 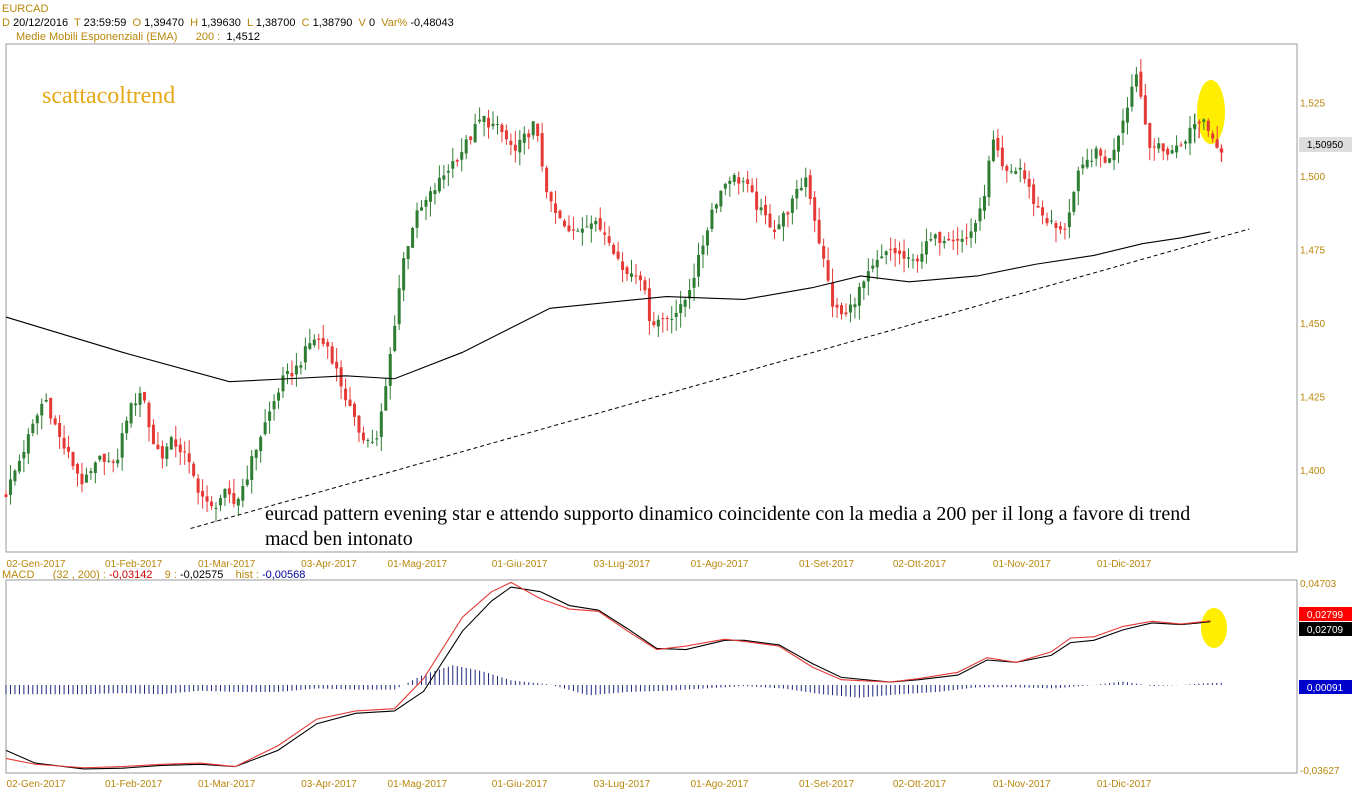 I want to click on signal-value-label: 0,02709, so click(x=1325, y=630).